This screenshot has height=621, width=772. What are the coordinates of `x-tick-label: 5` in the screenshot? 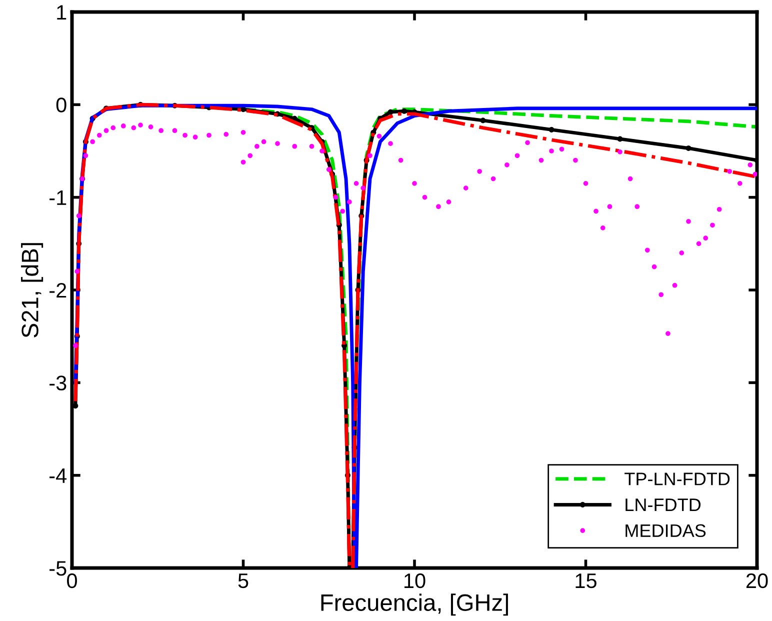 It's located at (243, 581).